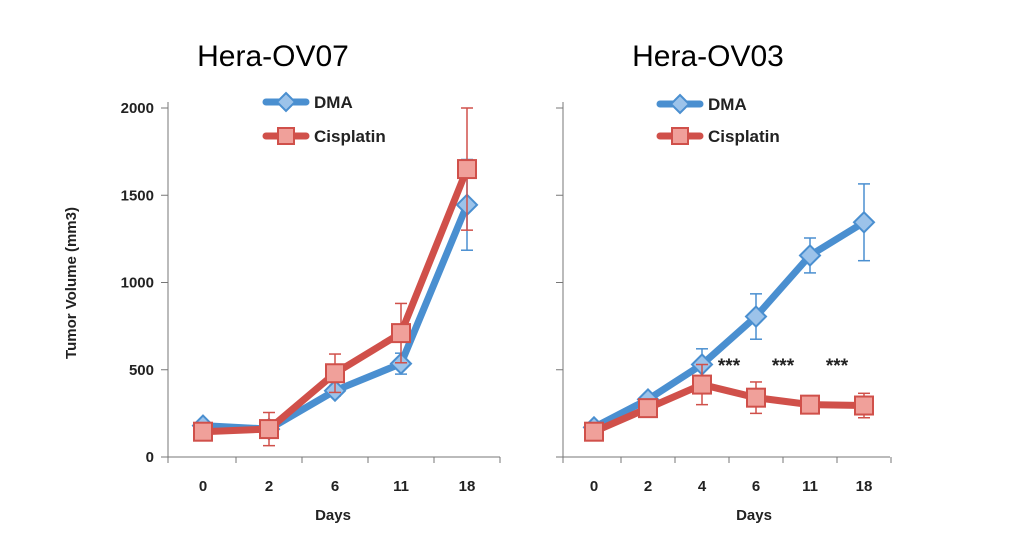 This screenshot has width=1024, height=547. What do you see at coordinates (708, 56) in the screenshot?
I see `chart-title: Hera-OV03` at bounding box center [708, 56].